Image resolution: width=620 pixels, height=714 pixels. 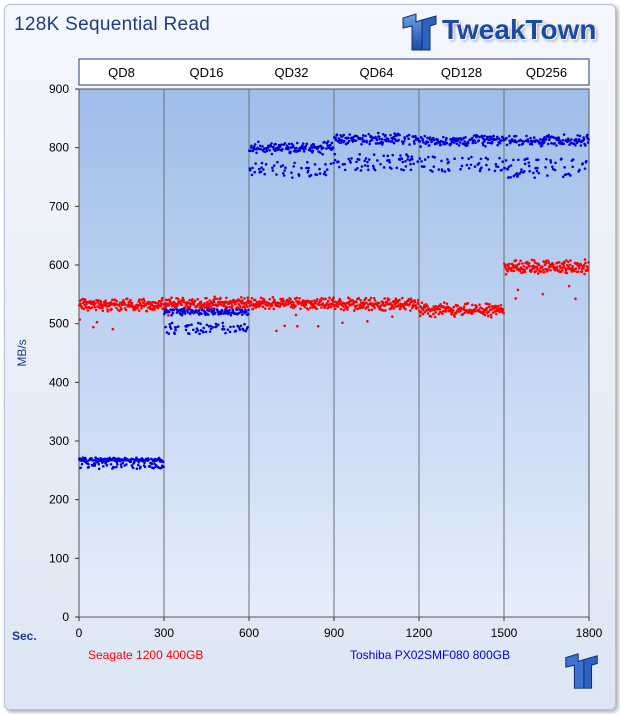 What do you see at coordinates (589, 633) in the screenshot?
I see `x-tick-label: 1800` at bounding box center [589, 633].